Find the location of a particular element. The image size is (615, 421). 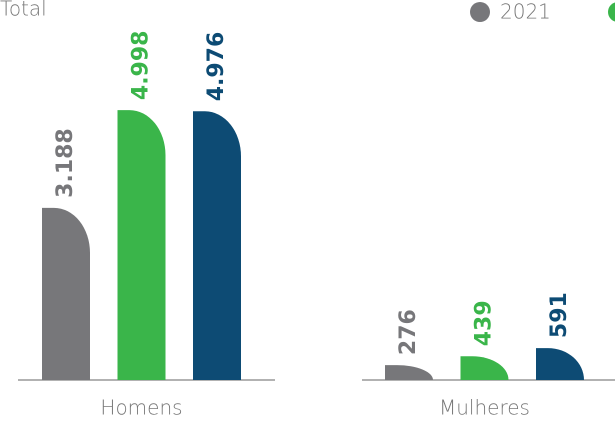

value-label: 276 is located at coordinates (408, 332).